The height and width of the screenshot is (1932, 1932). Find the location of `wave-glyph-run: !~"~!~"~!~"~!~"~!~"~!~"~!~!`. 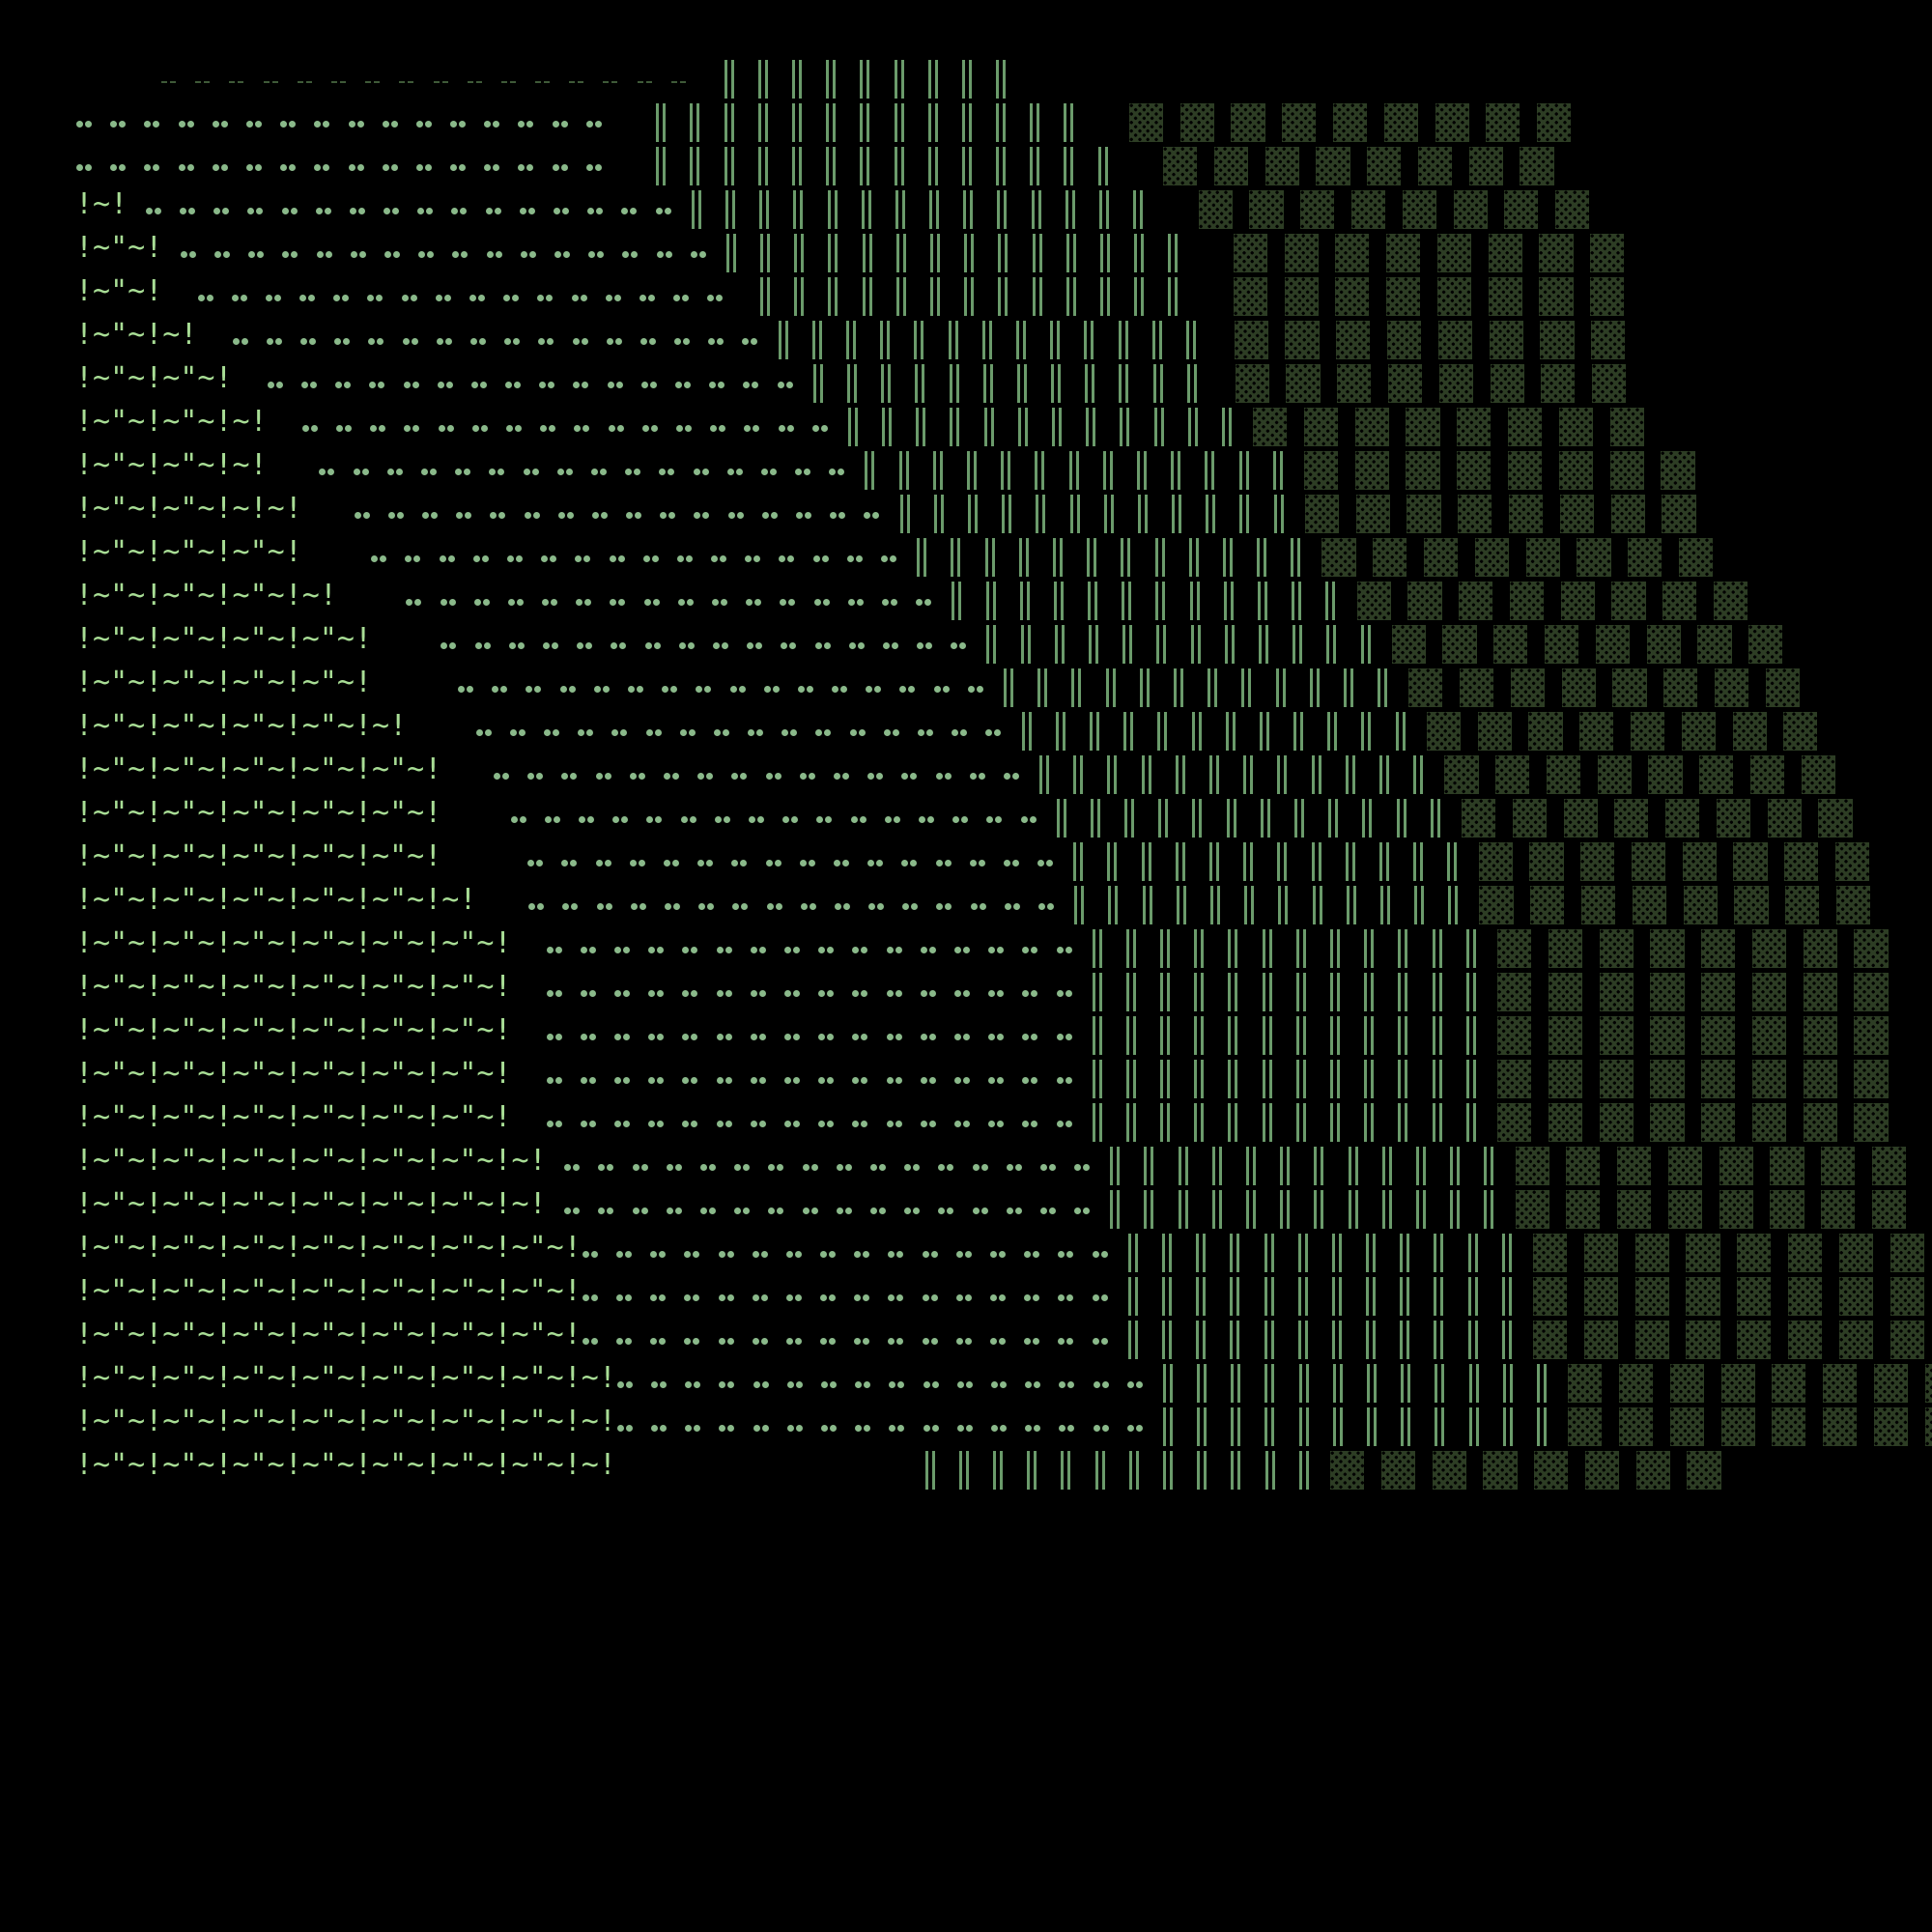

wave-glyph-run: !~"~!~"~!~"~!~"~!~"~!~"~!~! is located at coordinates (311, 1204).